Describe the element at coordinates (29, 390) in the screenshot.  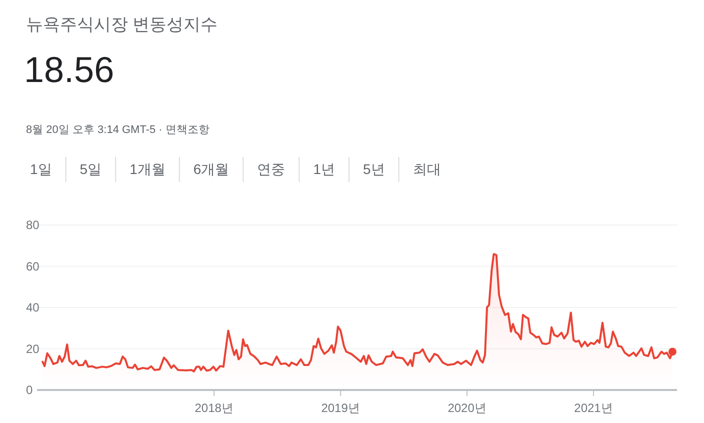
I see `y-tick-label: 0` at that location.